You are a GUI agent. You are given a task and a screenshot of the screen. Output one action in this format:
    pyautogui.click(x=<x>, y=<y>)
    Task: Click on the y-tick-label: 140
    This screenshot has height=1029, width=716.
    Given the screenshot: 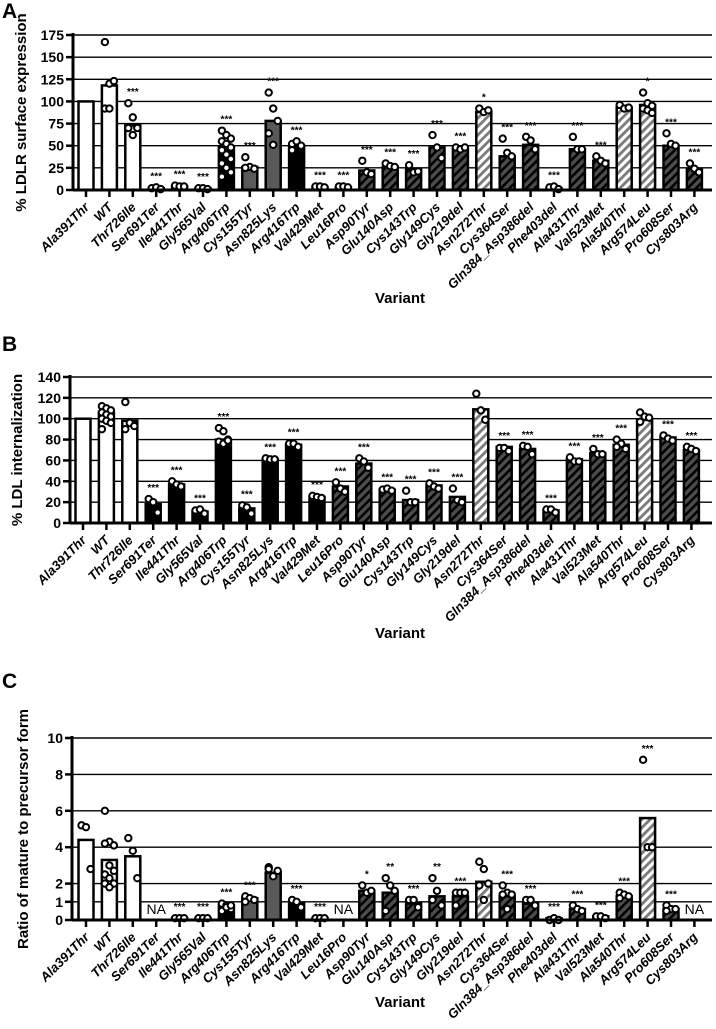 What is the action you would take?
    pyautogui.click(x=50, y=377)
    